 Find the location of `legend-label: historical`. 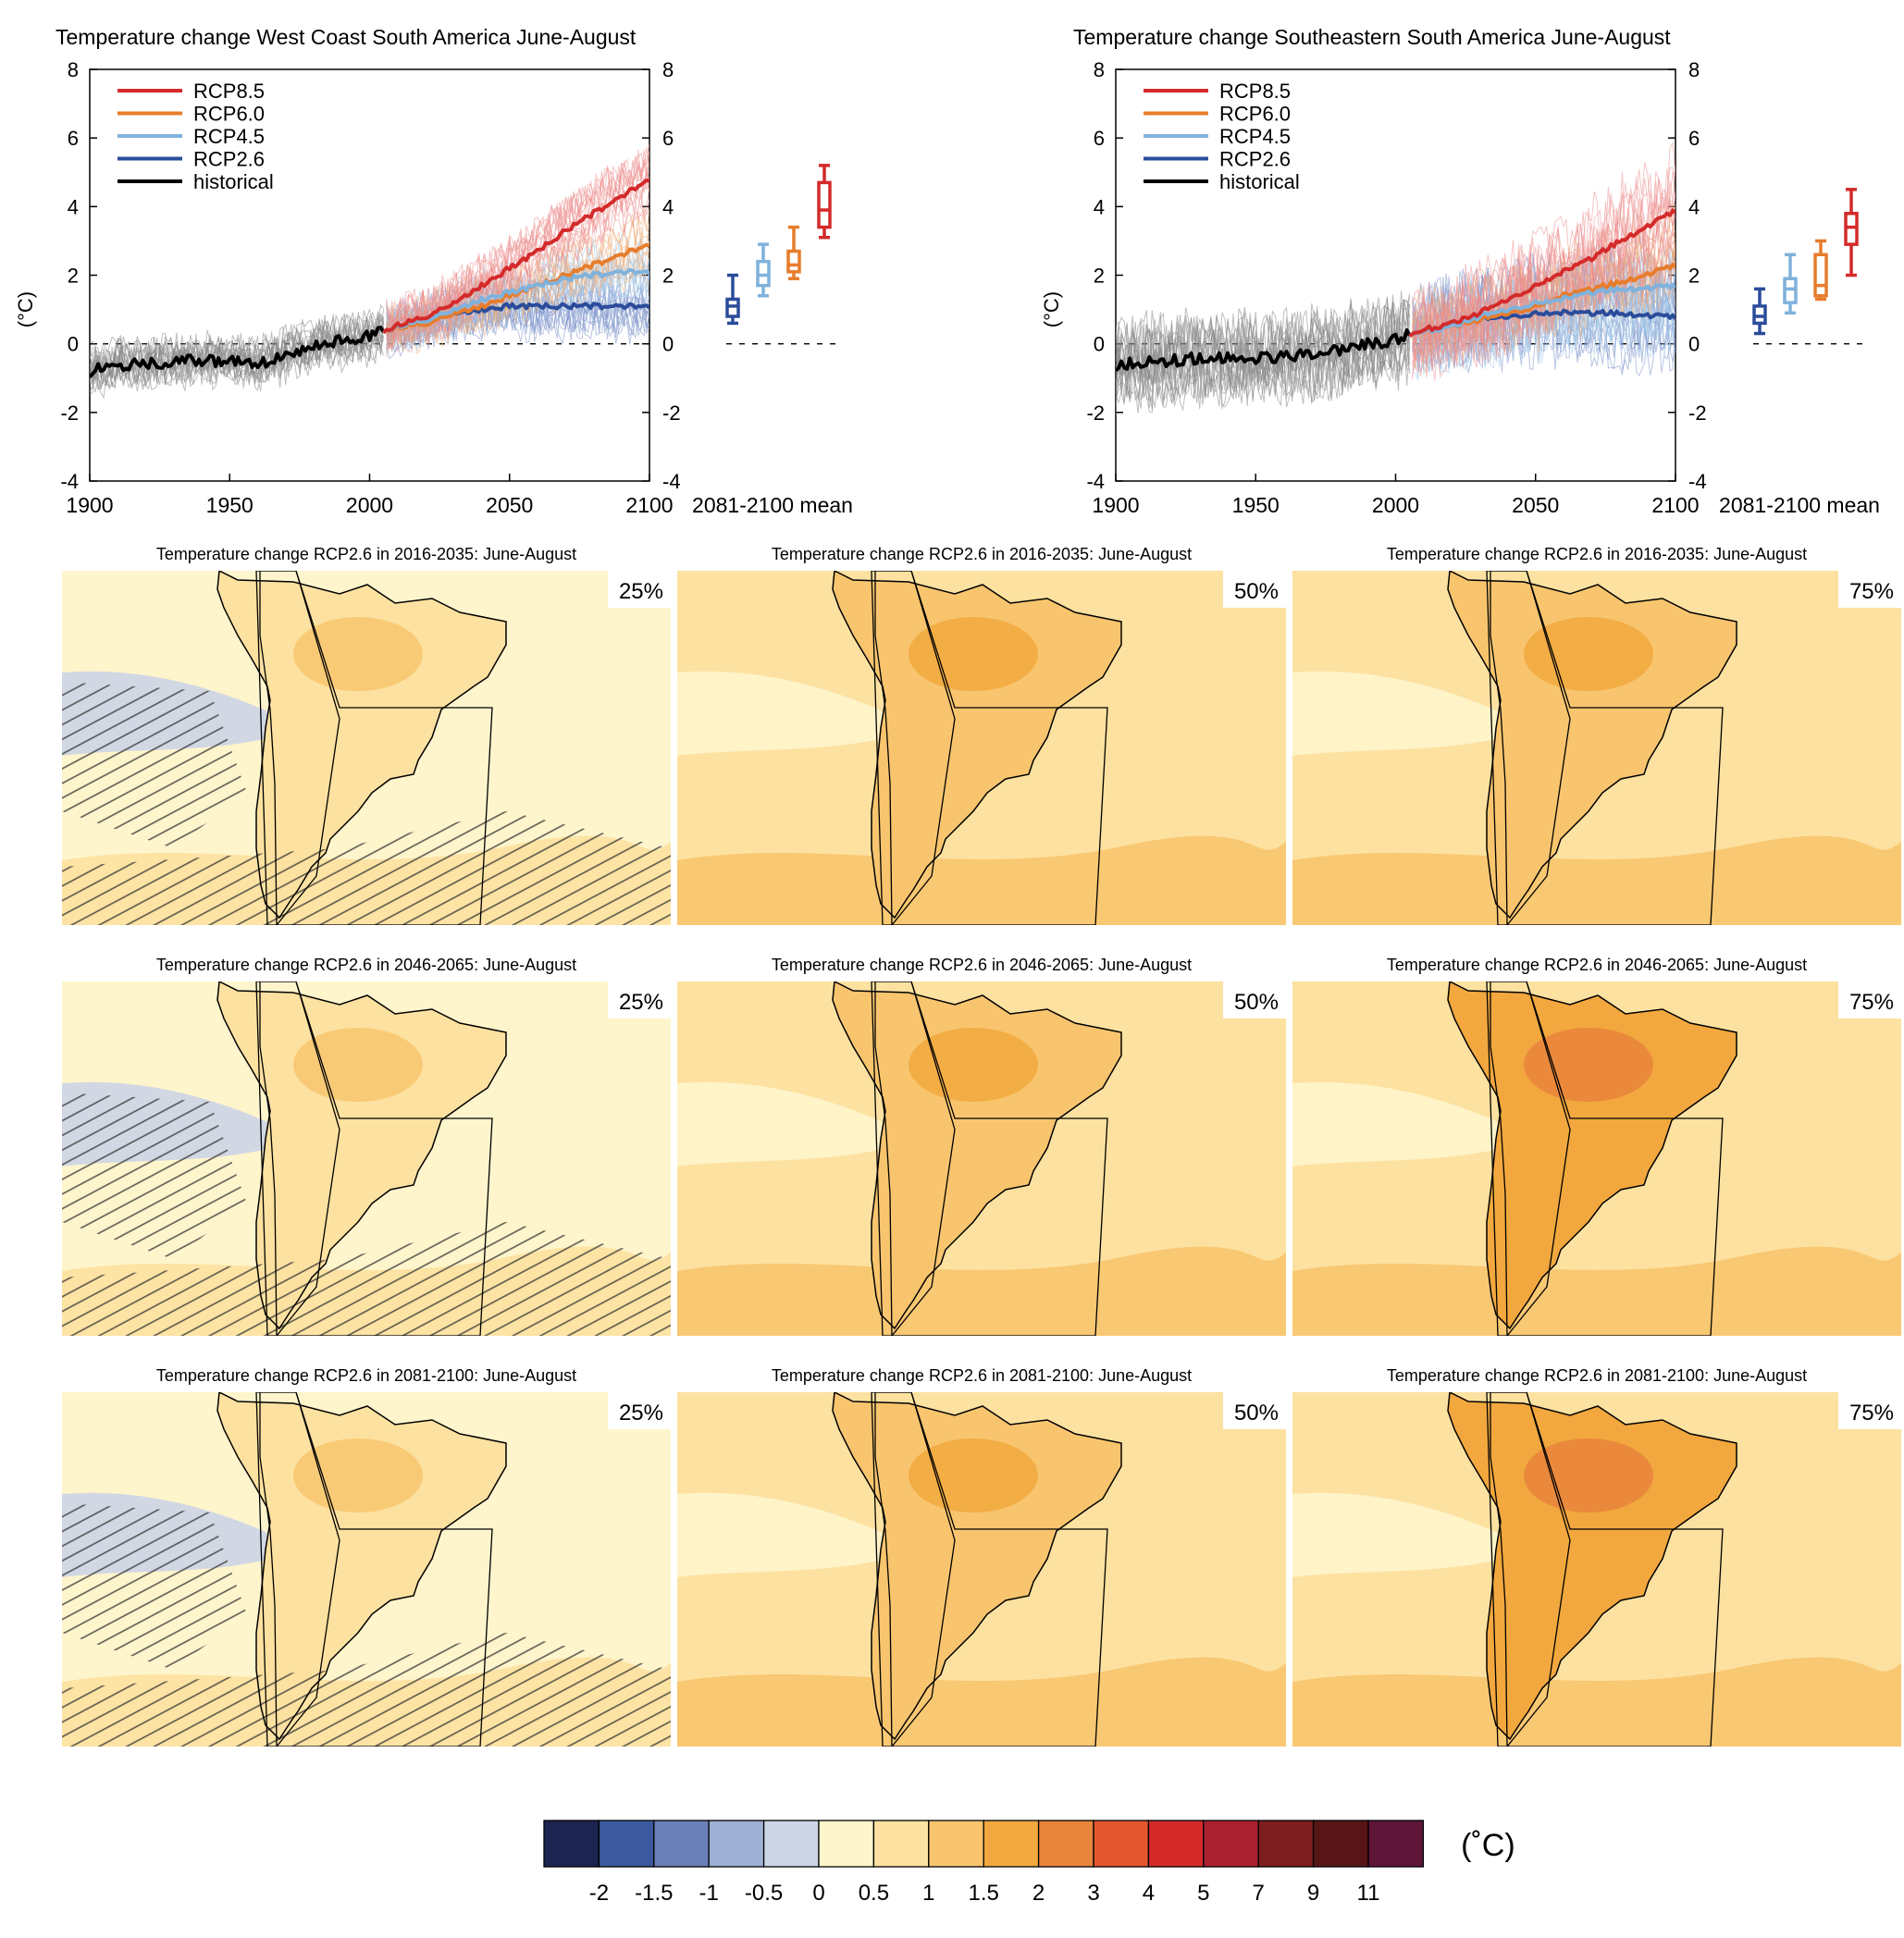

legend-label: historical is located at coordinates (1259, 181).